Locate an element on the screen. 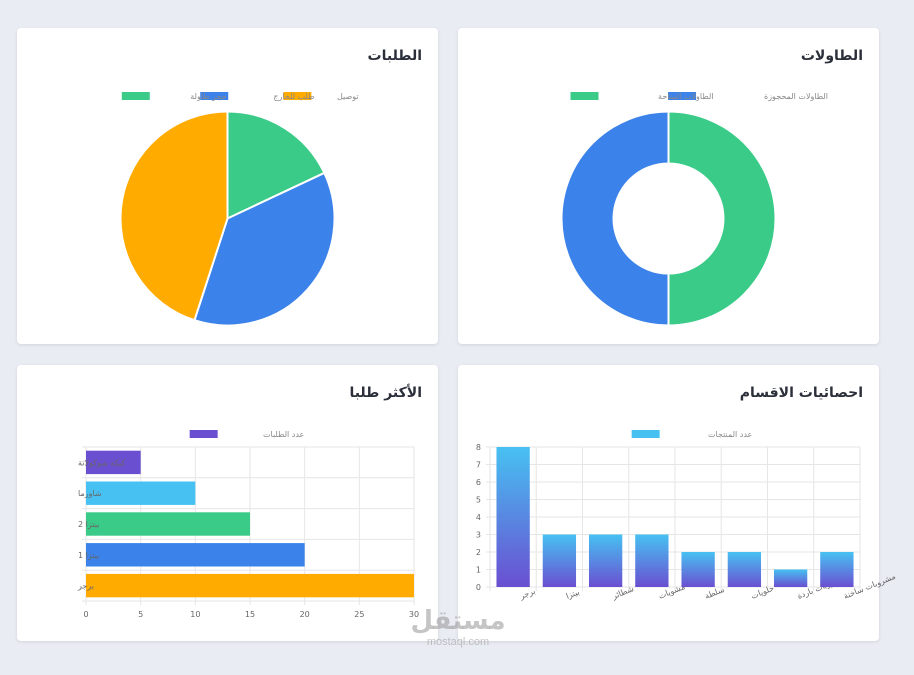 This screenshot has height=675, width=914. category-stats-y-tick-0: 0 is located at coordinates (478, 587).